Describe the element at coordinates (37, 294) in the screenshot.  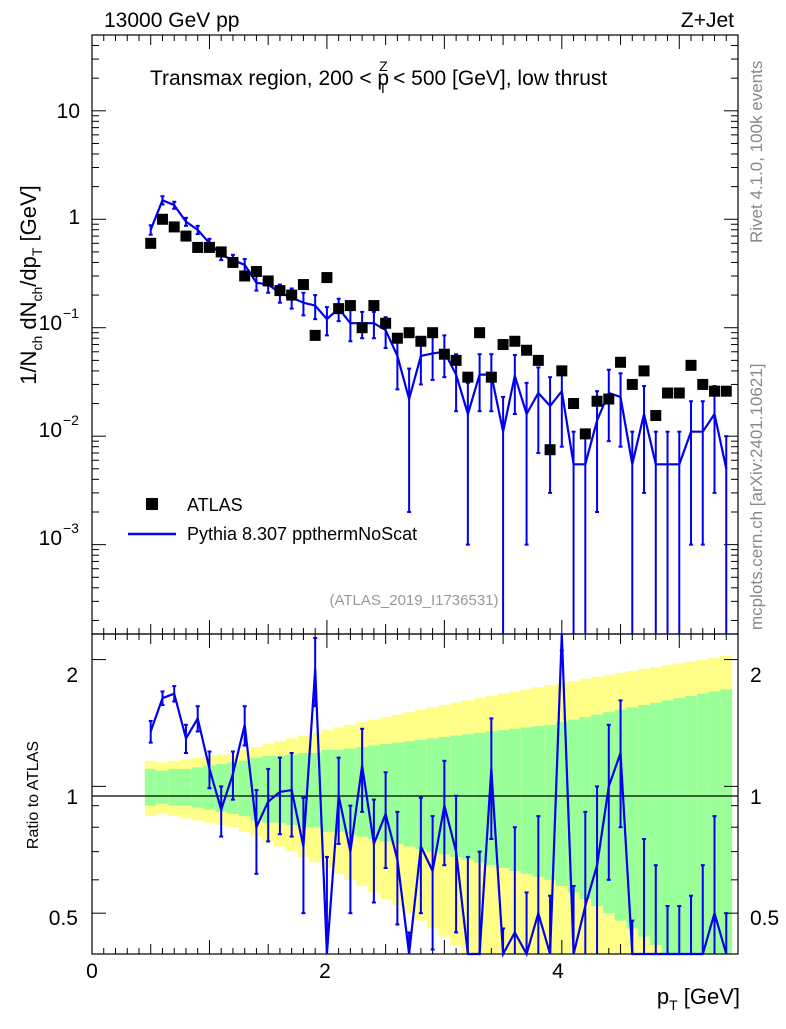
I see `ylabel-sub2: ch` at that location.